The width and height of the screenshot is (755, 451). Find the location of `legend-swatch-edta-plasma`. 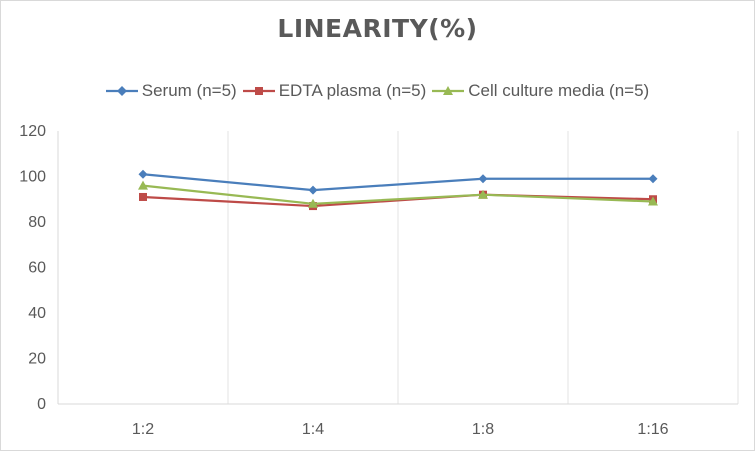

legend-swatch-edta-plasma is located at coordinates (258, 91).